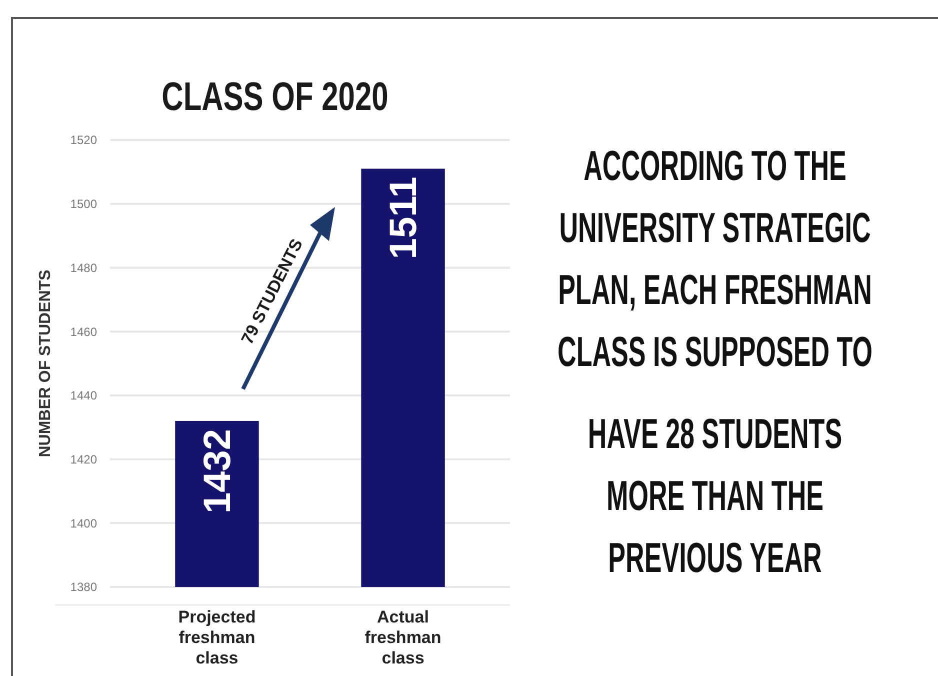 Image resolution: width=938 pixels, height=676 pixels. What do you see at coordinates (84, 267) in the screenshot?
I see `y-tick-label: 1480` at bounding box center [84, 267].